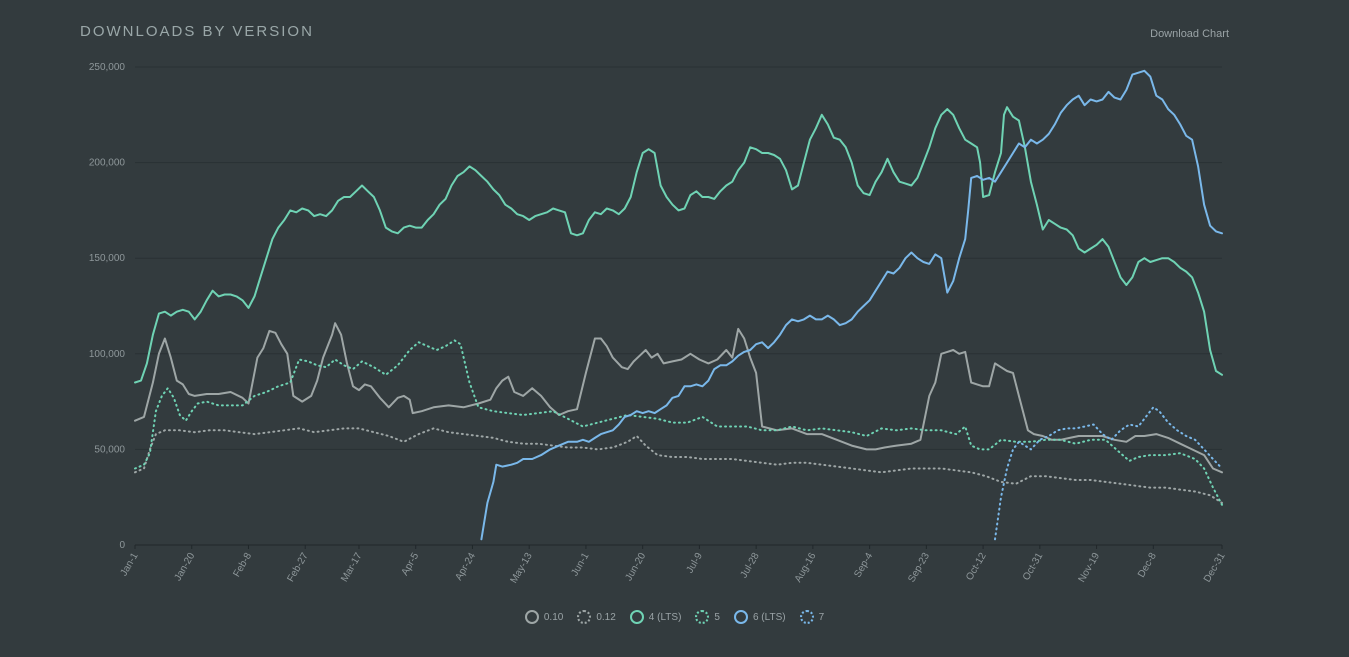 This screenshot has height=657, width=1349. Describe the element at coordinates (122, 545) in the screenshot. I see `y-tick-label: 0` at that location.